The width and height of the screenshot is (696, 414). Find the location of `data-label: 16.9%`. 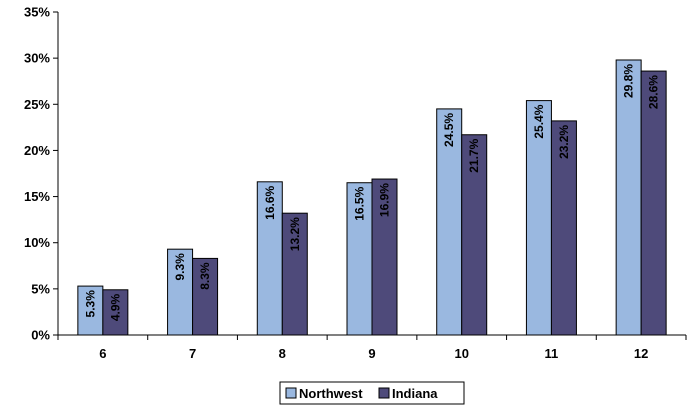

data-label: 16.9% is located at coordinates (385, 200).